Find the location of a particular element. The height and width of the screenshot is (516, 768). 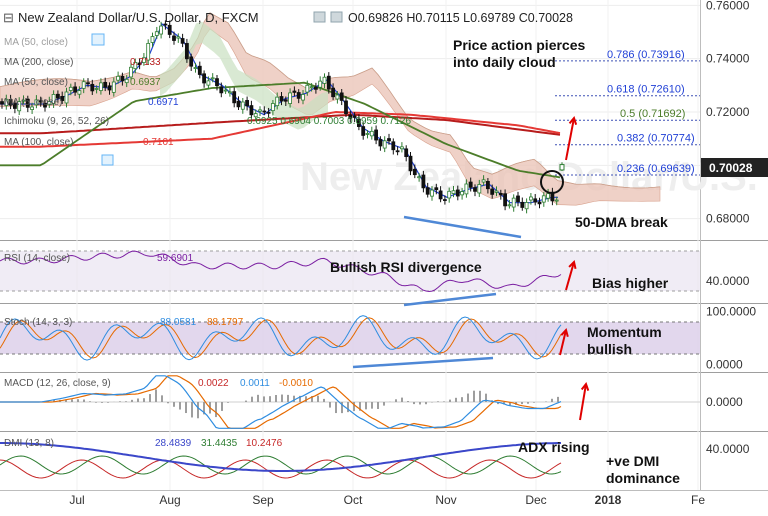

annotation-momentum-bullish: Momentum bullish is located at coordinates (624, 340).